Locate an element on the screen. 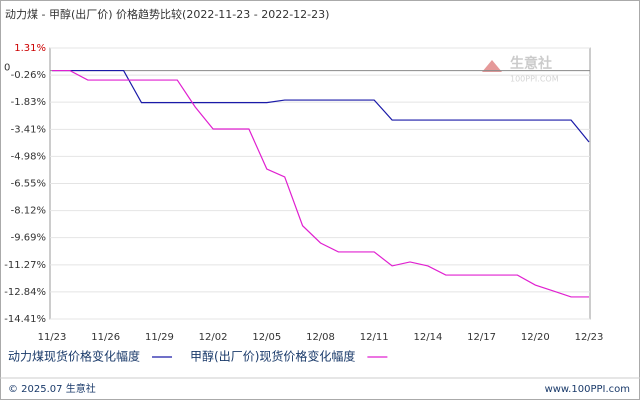  watermark: 生意社 100PPI.COM is located at coordinates (520, 69).